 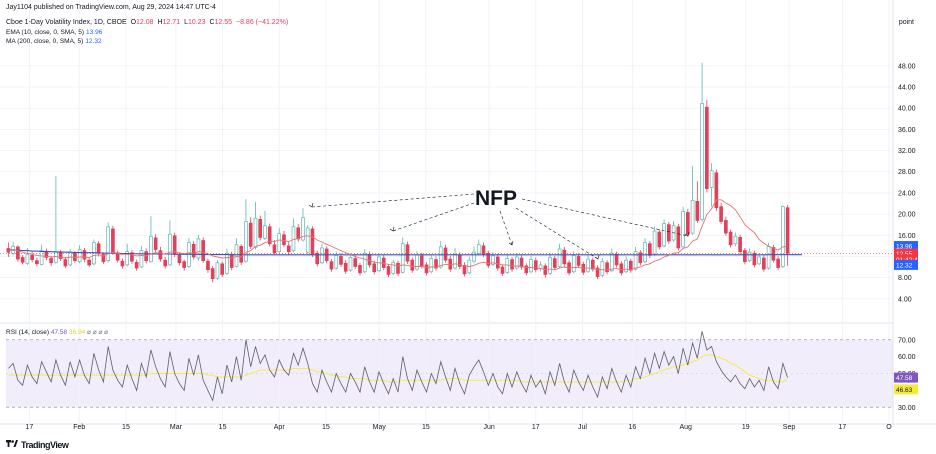 I want to click on scale-unit: point, so click(x=906, y=22).